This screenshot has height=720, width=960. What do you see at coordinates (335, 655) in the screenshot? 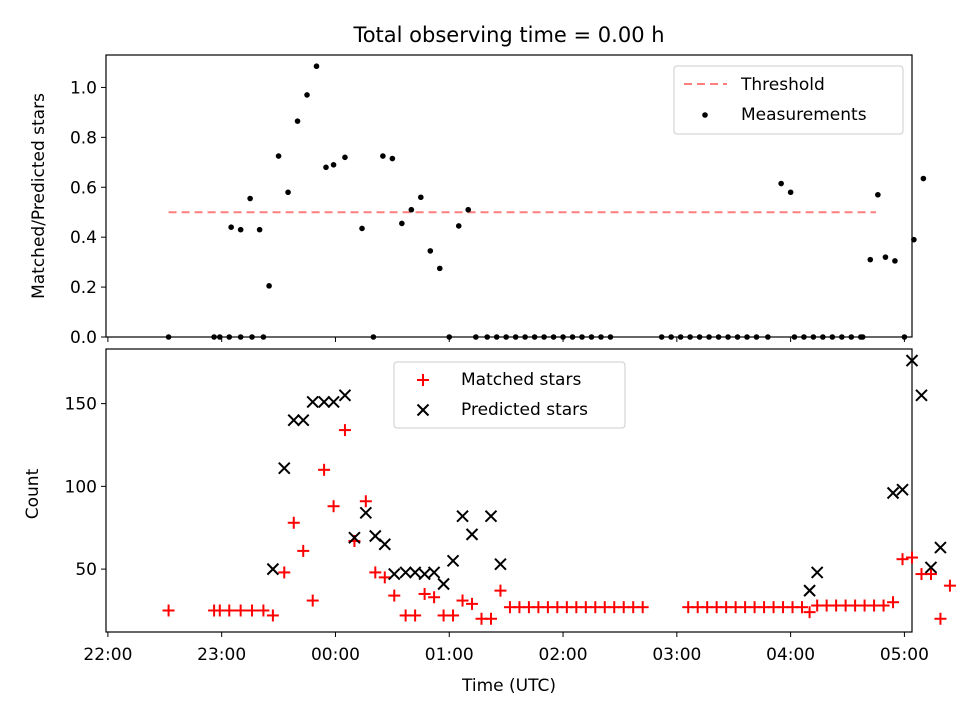
I see `bottom-x-tick-label: 00:00` at bounding box center [335, 655].